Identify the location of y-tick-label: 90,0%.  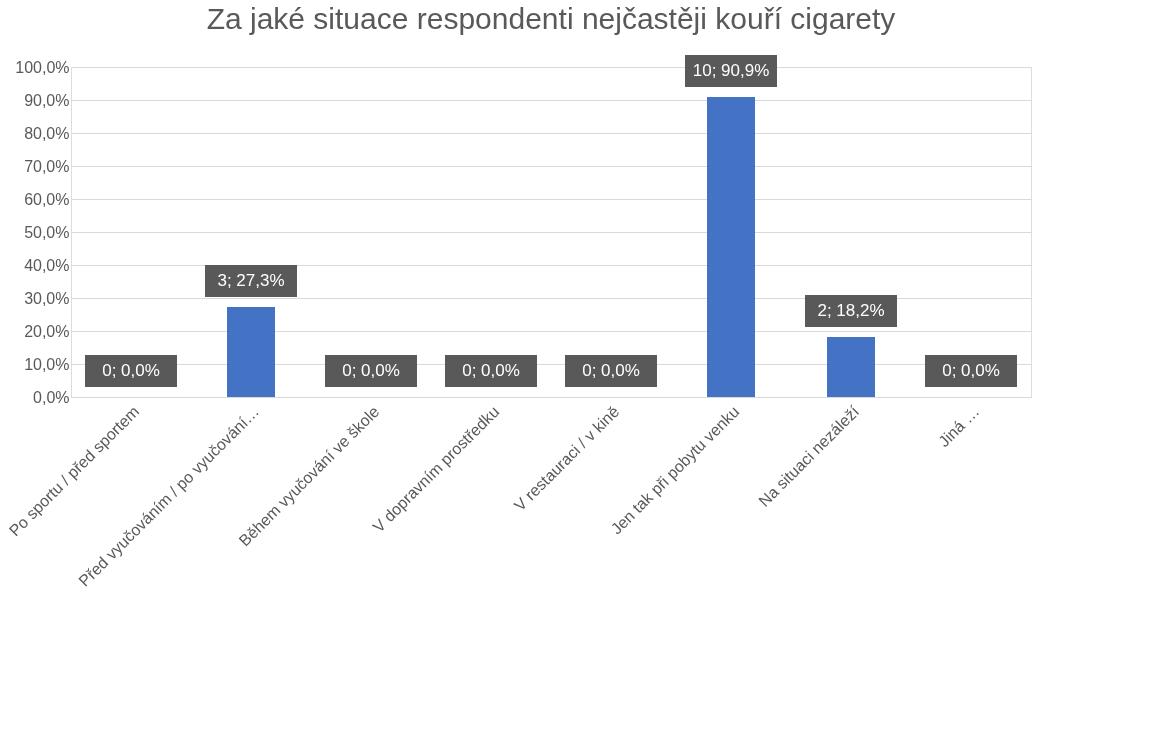
(47, 100).